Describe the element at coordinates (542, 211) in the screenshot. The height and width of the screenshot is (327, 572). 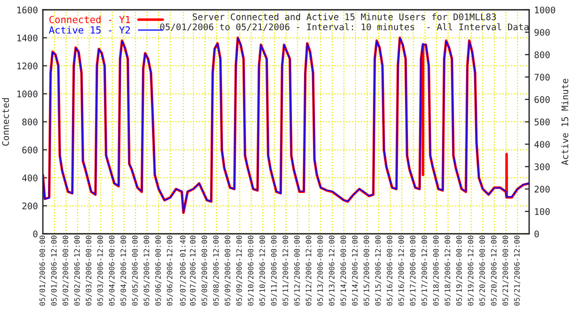
I see `y2-tick-label: 100` at that location.